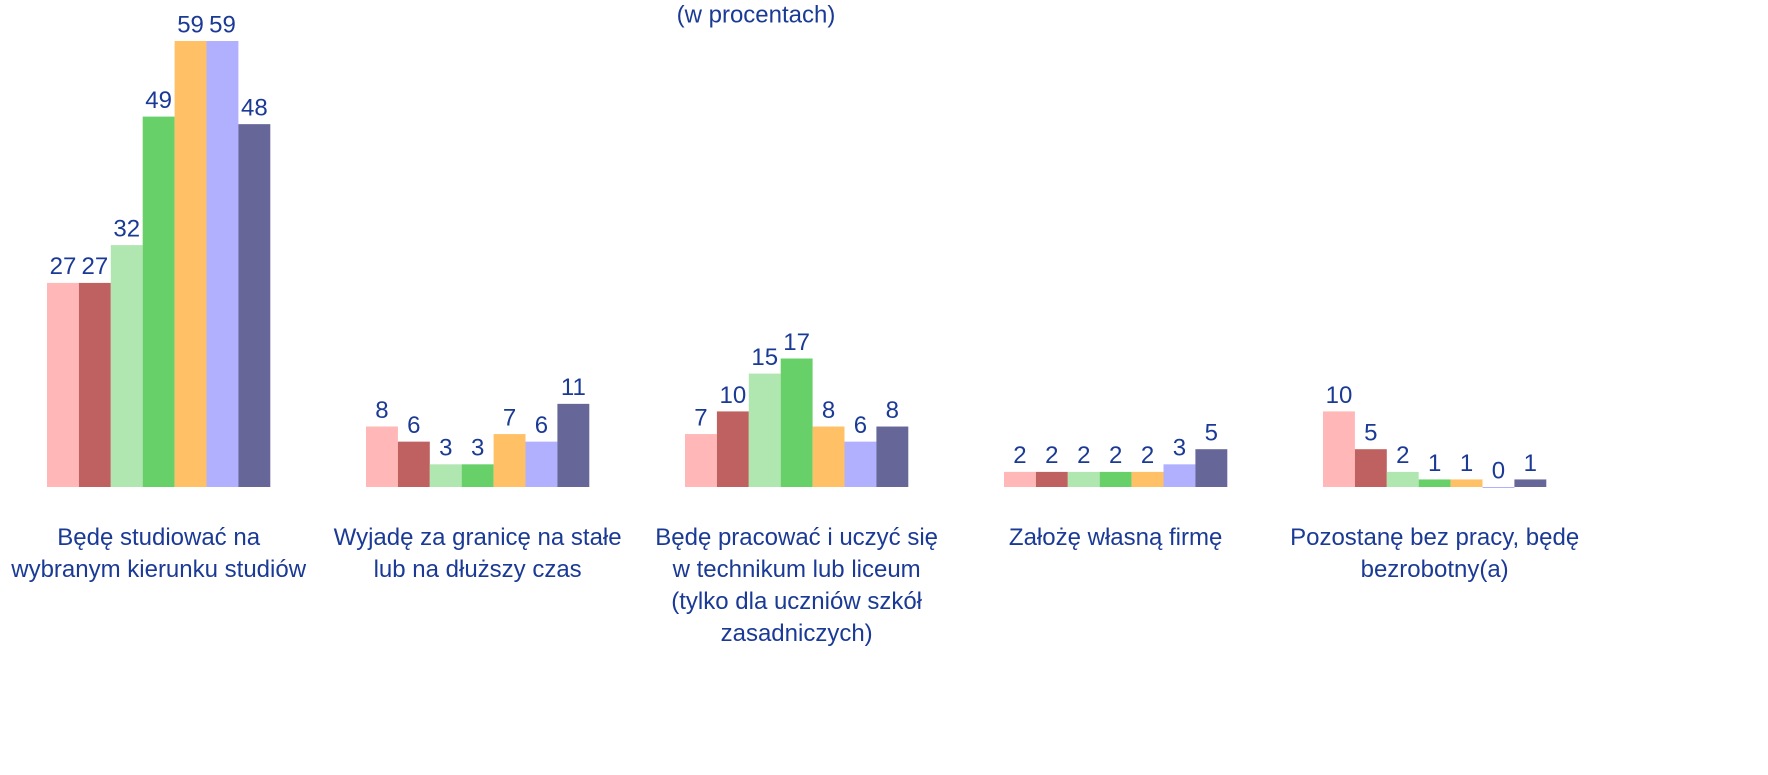 The image size is (1768, 775). I want to click on category-label: Pozostanę bez pracy, będę bezrobotny(a), so click(1435, 553).